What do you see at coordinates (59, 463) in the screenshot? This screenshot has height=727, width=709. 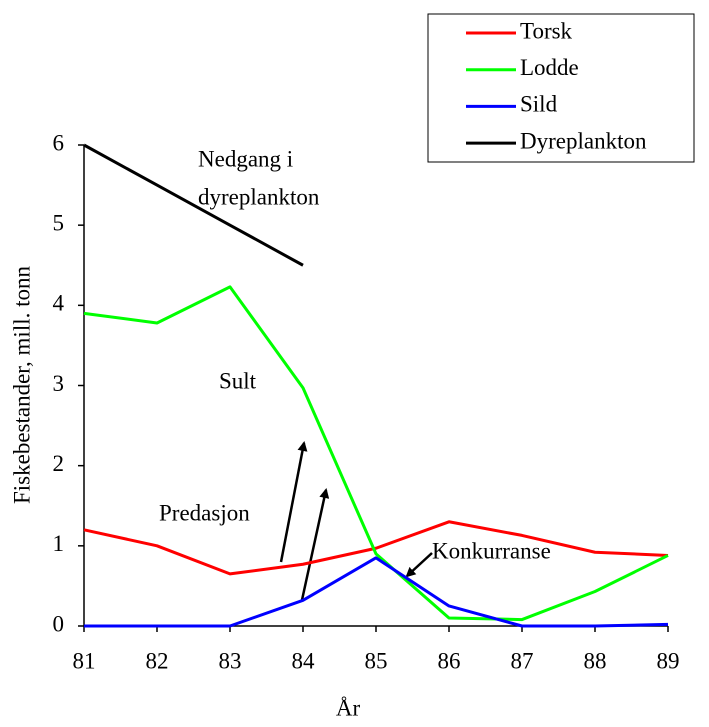 I see `y-tick-label: 2` at bounding box center [59, 463].